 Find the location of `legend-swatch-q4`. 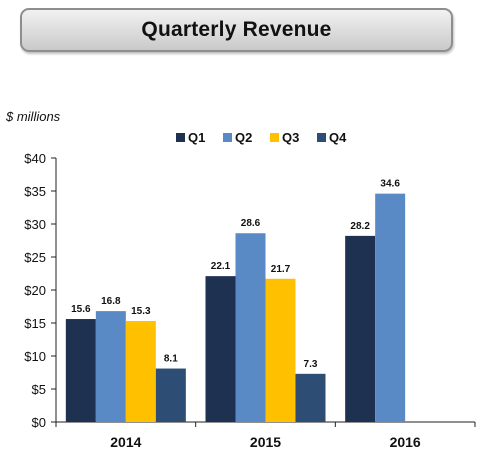

legend-swatch-q4 is located at coordinates (321, 137).